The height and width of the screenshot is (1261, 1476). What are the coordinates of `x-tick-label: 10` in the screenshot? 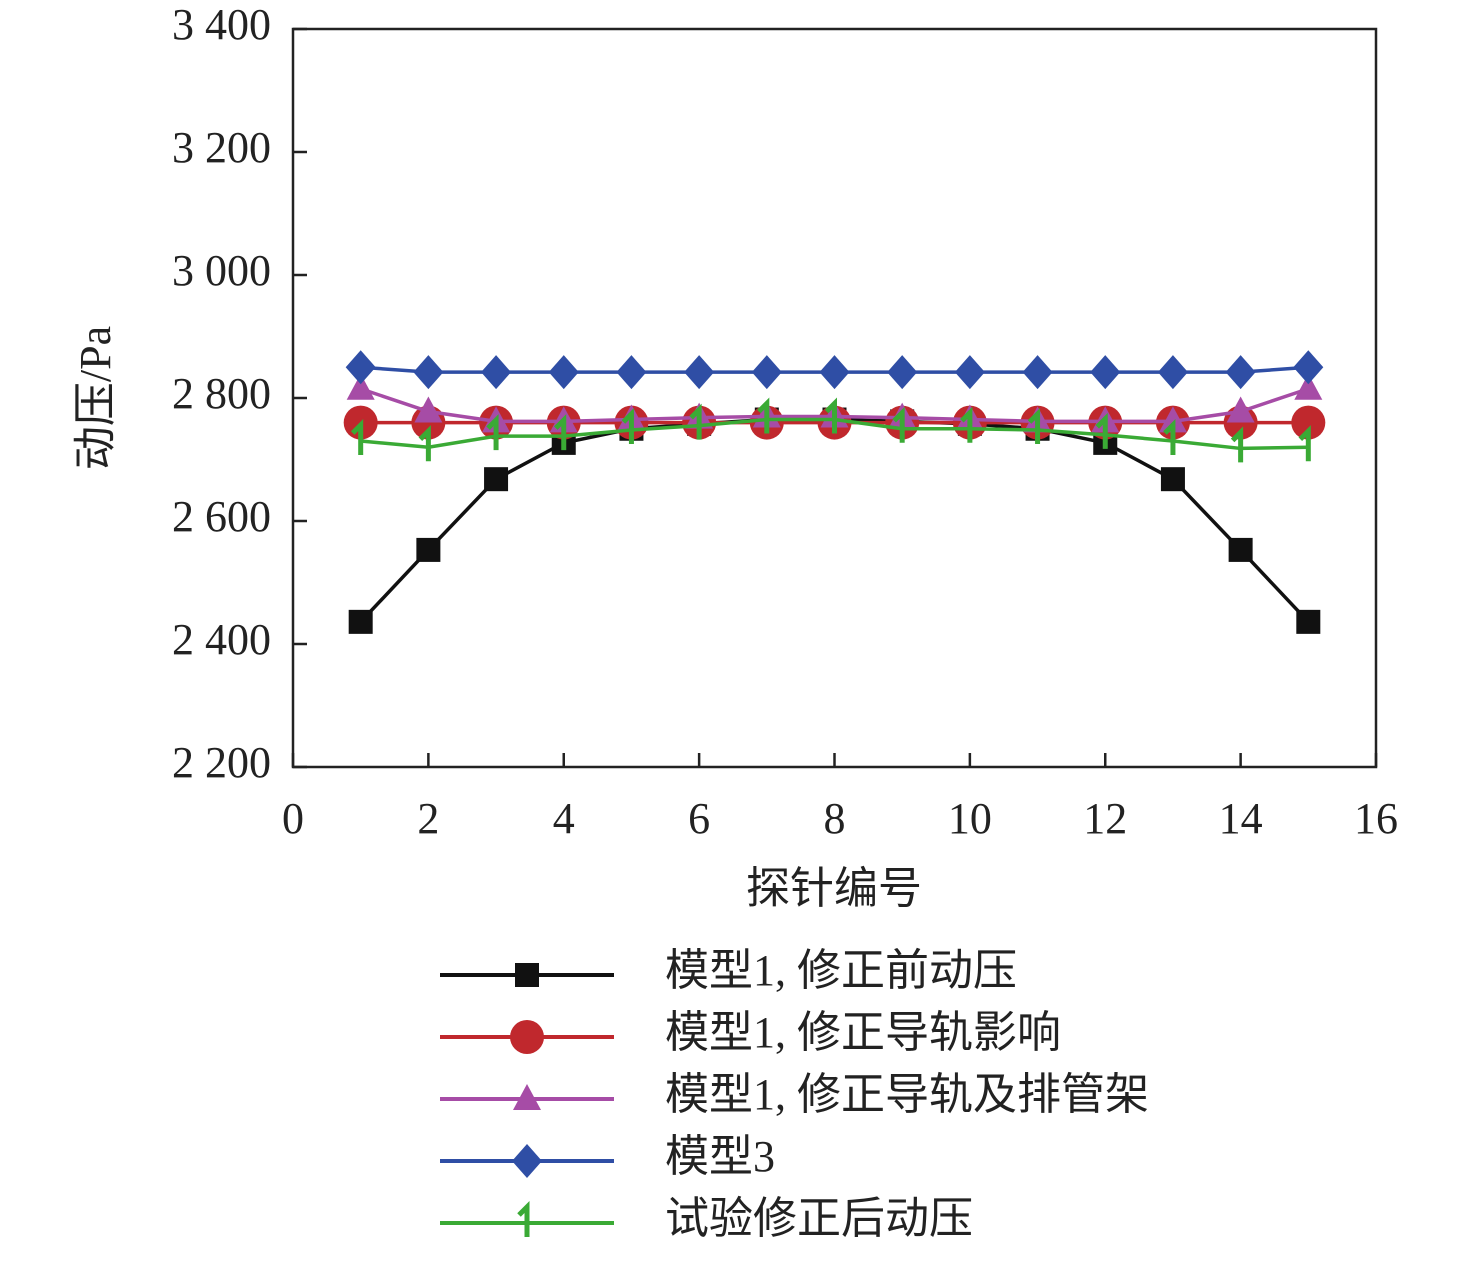 It's located at (970, 818).